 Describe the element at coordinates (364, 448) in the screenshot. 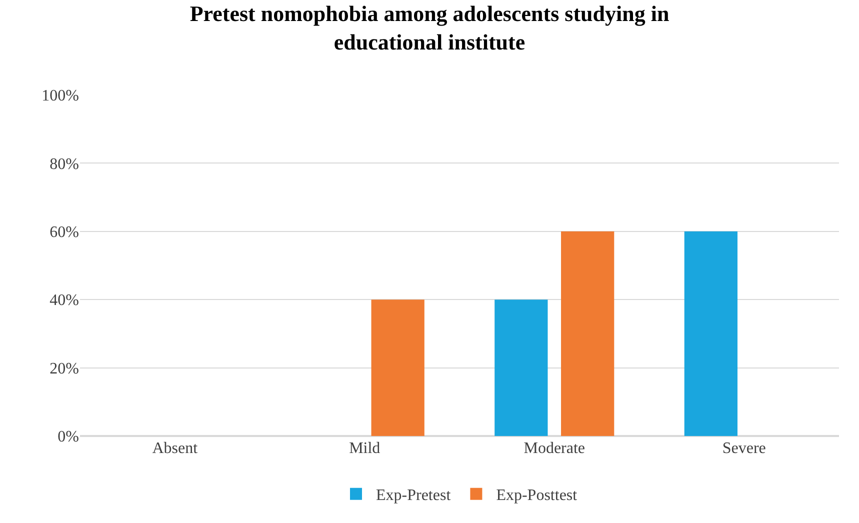

I see `x-tick-label: Mild` at that location.